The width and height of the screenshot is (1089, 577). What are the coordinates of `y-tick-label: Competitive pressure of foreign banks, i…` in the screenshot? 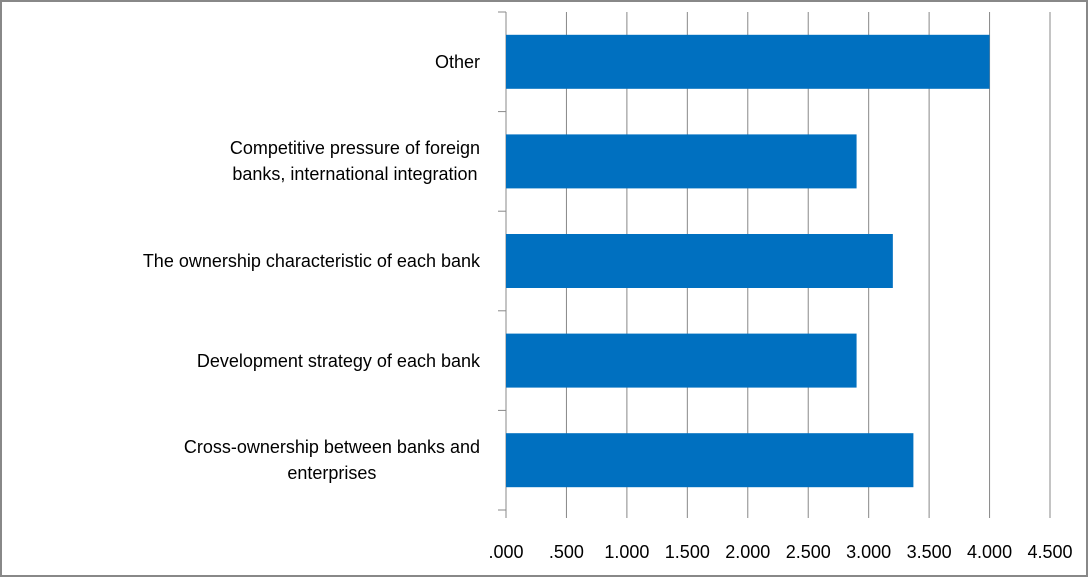 It's located at (354, 161).